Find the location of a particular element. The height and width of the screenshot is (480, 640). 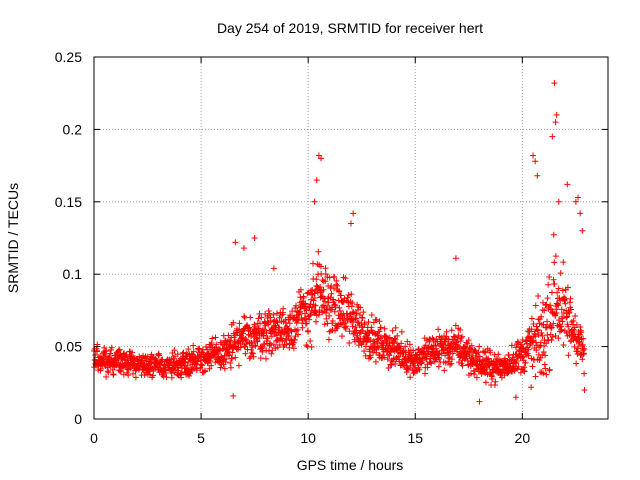

y-tick-label: 0 is located at coordinates (78, 419).